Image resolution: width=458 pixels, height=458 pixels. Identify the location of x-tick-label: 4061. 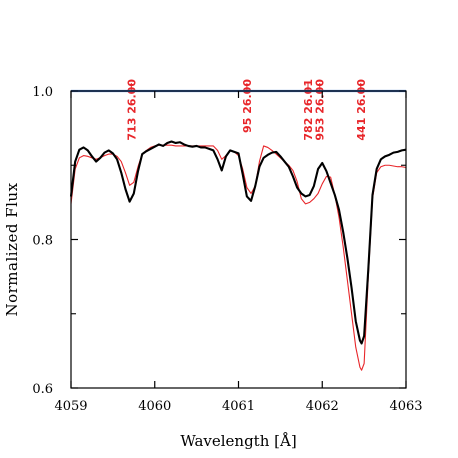
(238, 406).